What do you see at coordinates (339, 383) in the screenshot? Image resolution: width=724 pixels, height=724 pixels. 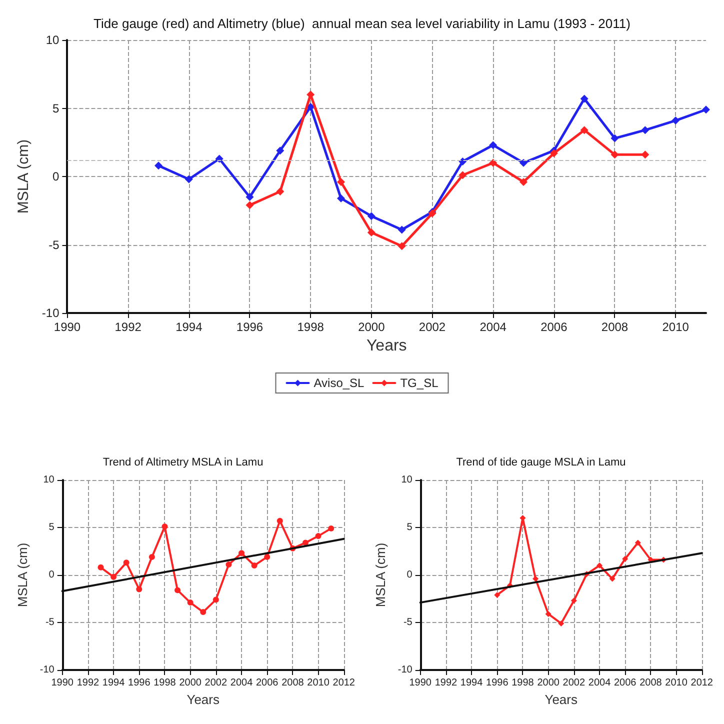 I see `legend-label: Aviso_SL` at bounding box center [339, 383].